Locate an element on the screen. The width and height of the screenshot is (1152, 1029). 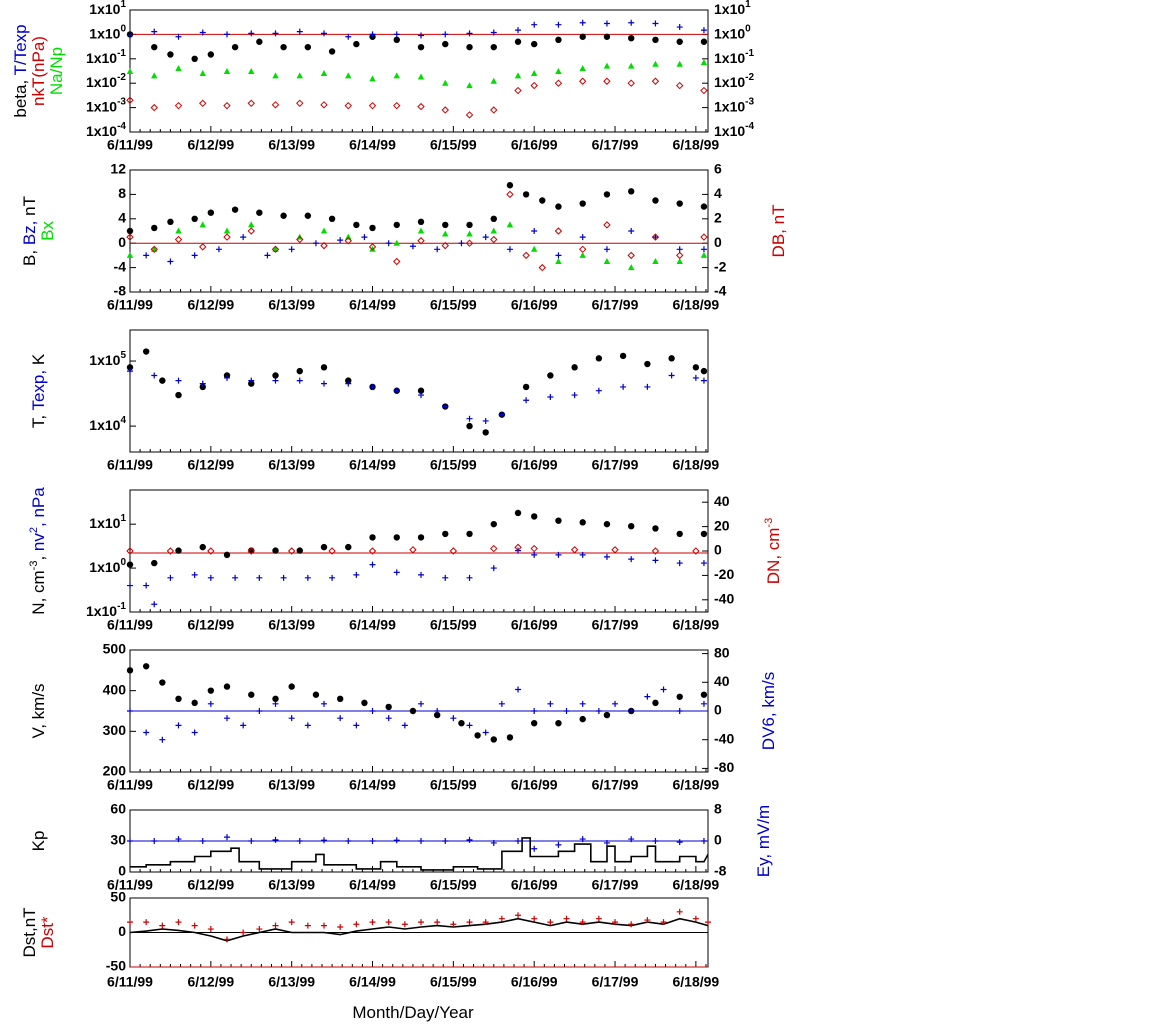
x-tick-label: 6/15/99 is located at coordinates (453, 885).